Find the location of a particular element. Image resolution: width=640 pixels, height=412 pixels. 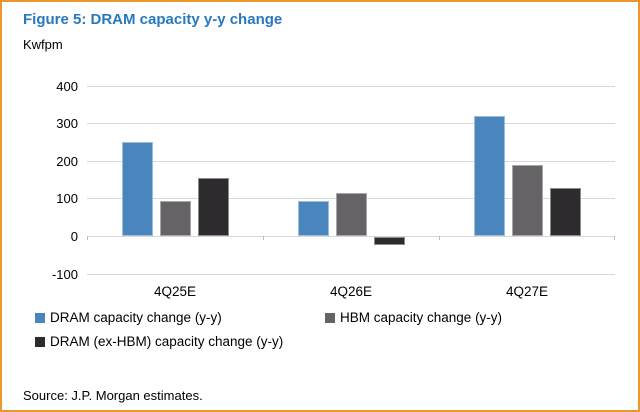

legend-item-series-0: DRAM capacity change (y-y) is located at coordinates (180, 317).